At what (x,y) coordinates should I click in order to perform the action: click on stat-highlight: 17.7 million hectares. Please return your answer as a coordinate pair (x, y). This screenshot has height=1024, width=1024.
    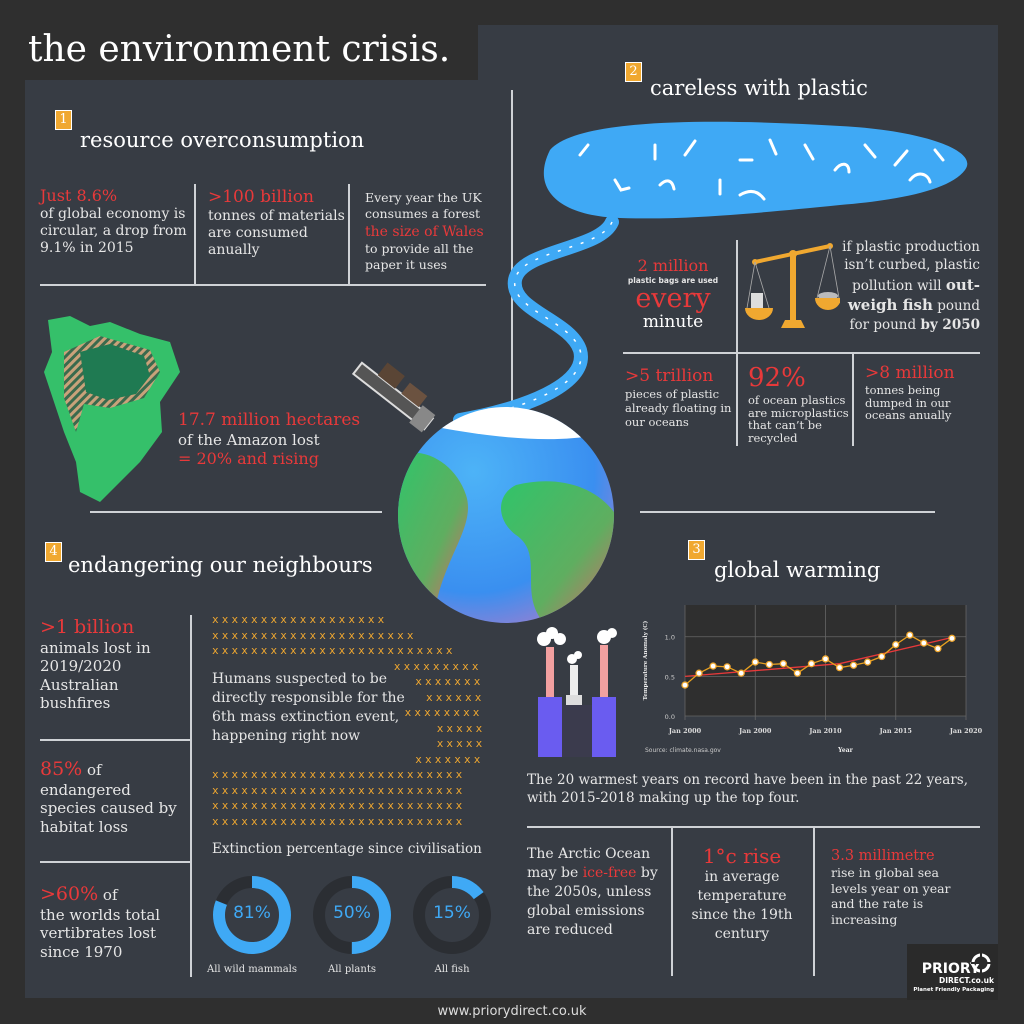
    Looking at the image, I should click on (269, 420).